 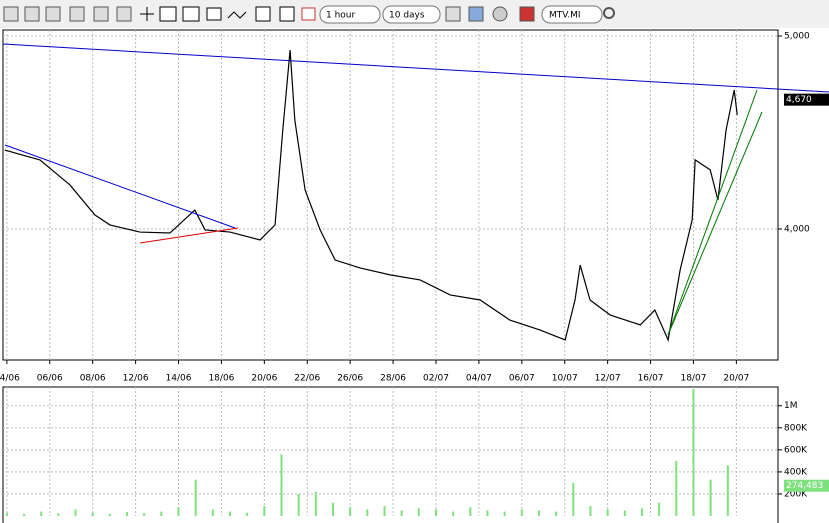 I want to click on x-tick-label: 16/07, so click(x=651, y=379).